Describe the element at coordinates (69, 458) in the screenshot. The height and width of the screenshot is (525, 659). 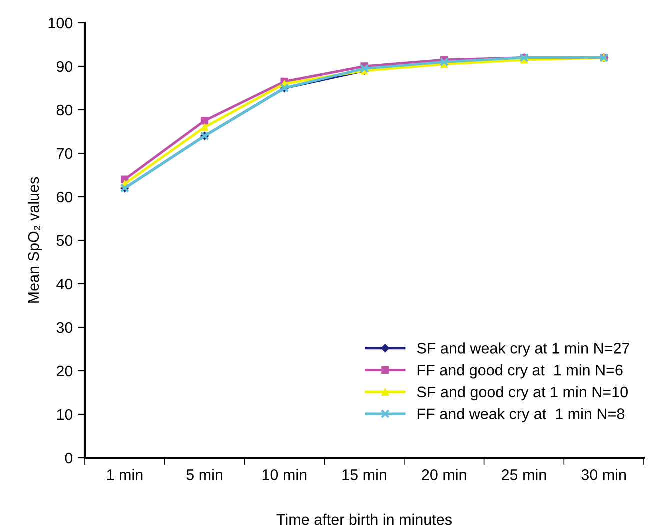
I see `y-tick-label: 0` at that location.